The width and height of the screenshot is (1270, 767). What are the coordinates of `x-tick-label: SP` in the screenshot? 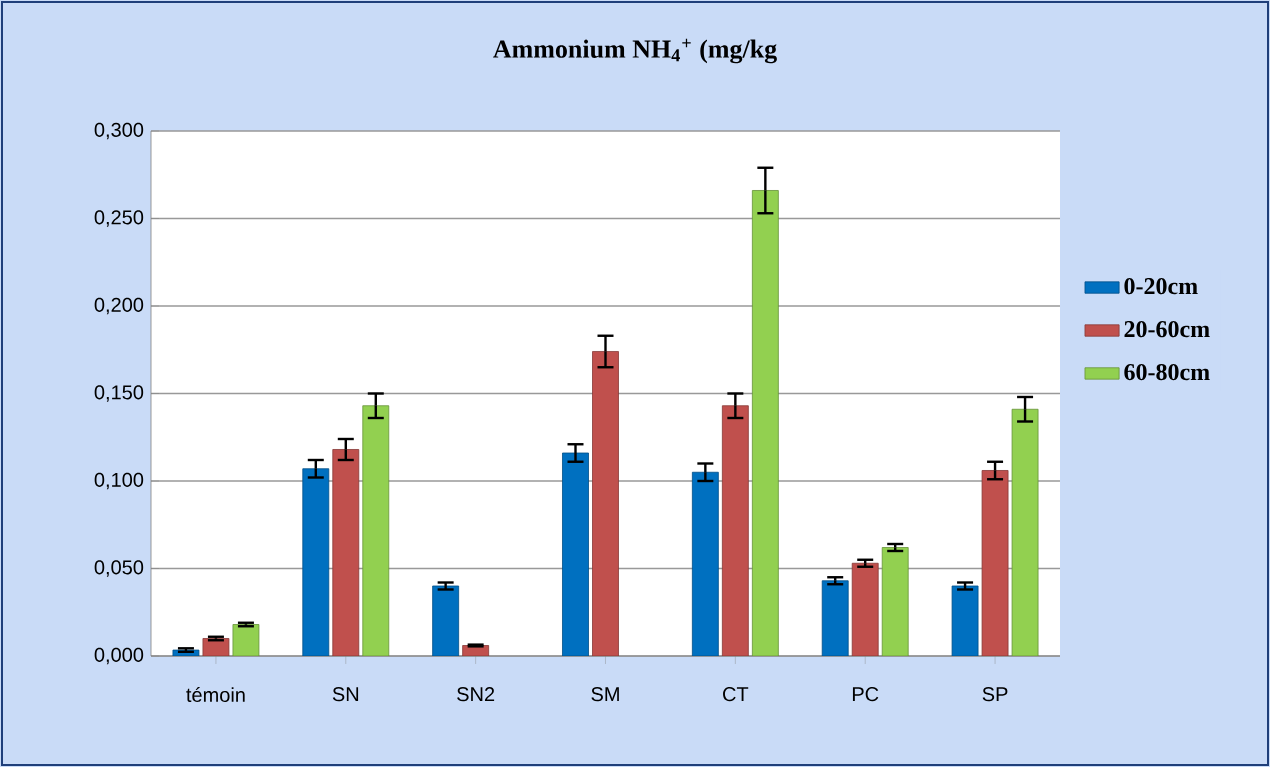 It's located at (995, 694).